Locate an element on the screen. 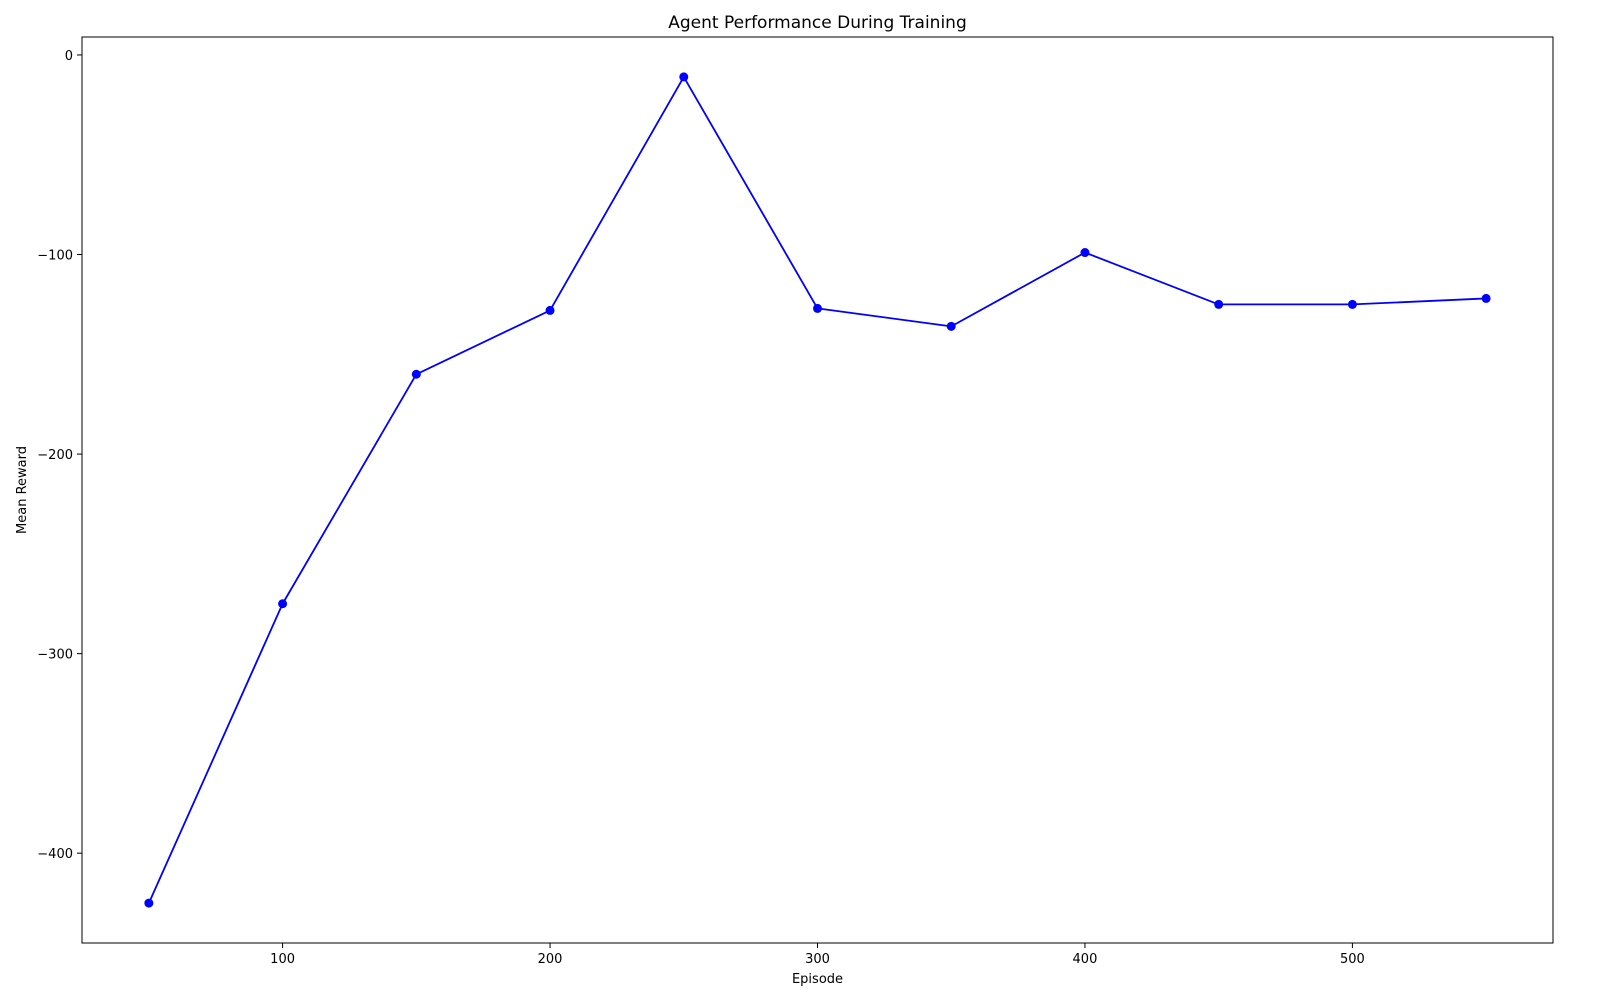 The image size is (1600, 1000). y-tick-label: 0 is located at coordinates (69, 56).